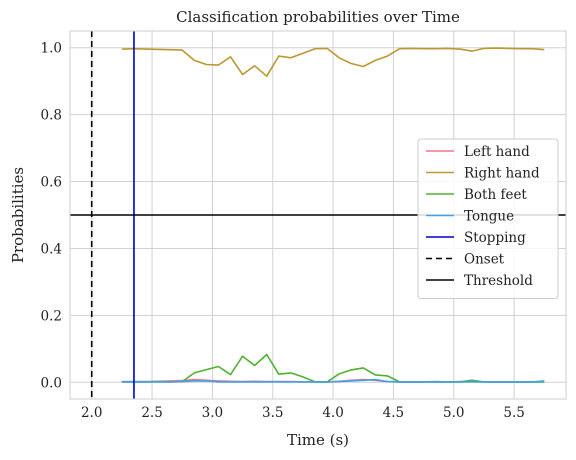 The image size is (576, 460). I want to click on y-tick-label: 0.6, so click(51, 183).